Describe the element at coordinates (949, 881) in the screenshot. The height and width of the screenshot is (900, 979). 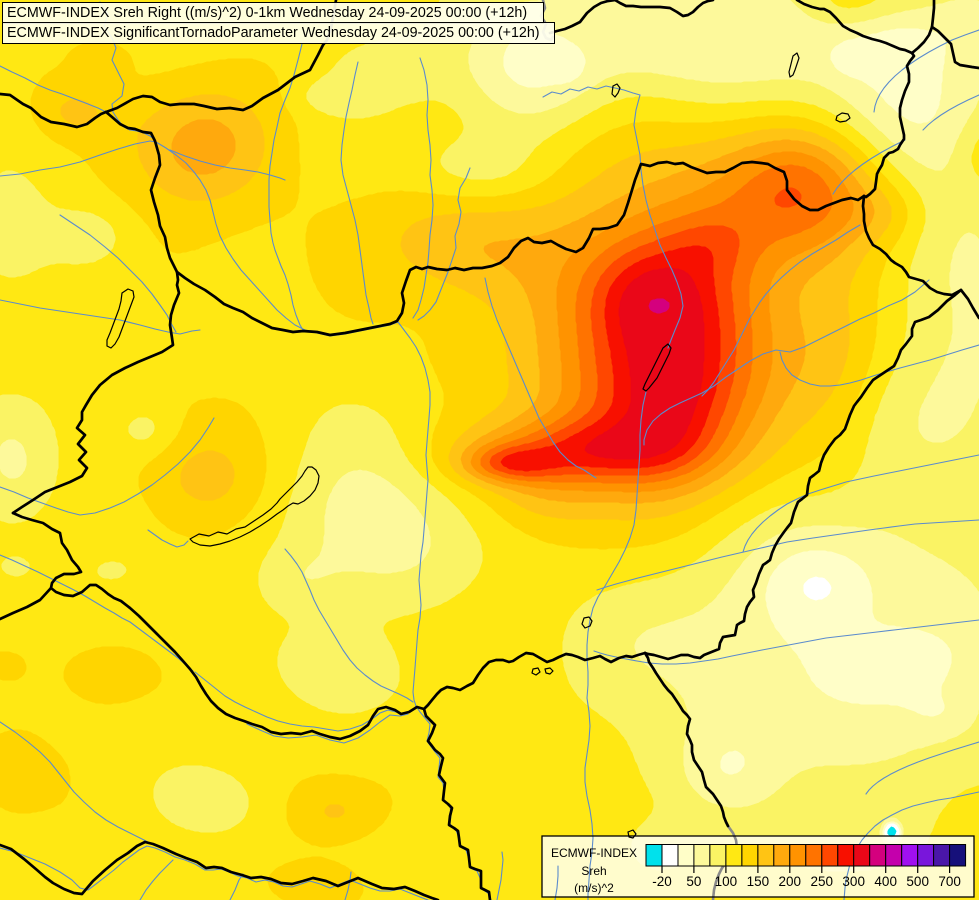
I see `svg-text: 700` at that location.